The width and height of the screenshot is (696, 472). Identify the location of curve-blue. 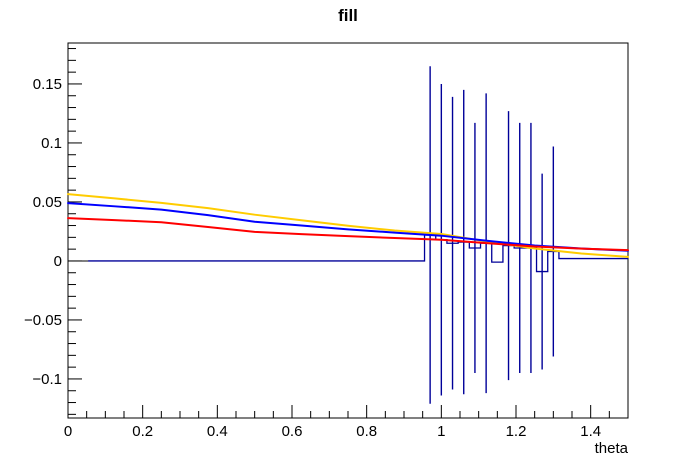
(348, 227).